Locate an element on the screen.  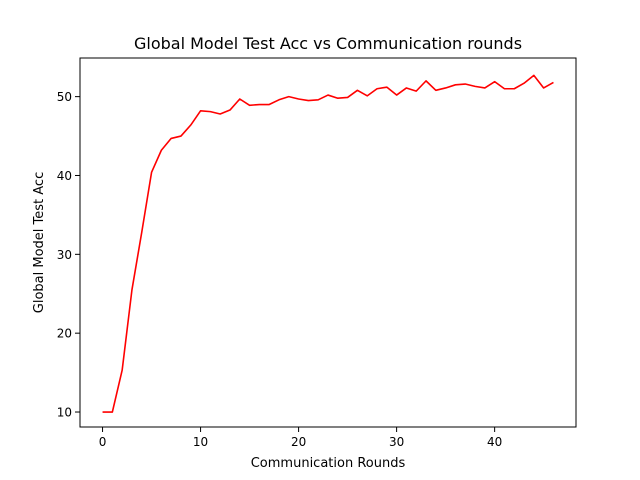
x-axis-ticks: 0 10 20 30 40 is located at coordinates (300, 438).